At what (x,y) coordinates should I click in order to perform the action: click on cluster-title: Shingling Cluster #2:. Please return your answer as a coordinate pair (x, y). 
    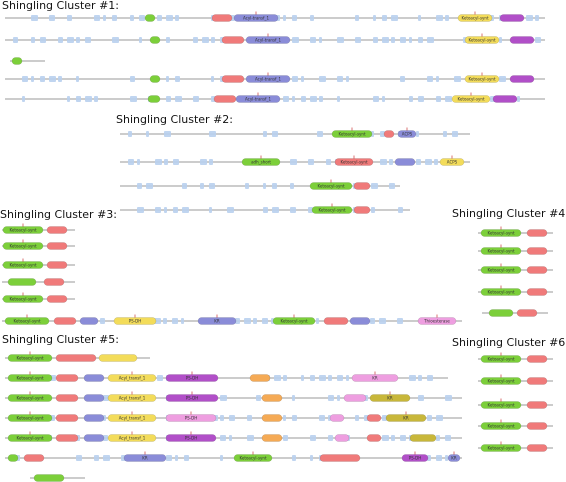
    Looking at the image, I should click on (174, 119).